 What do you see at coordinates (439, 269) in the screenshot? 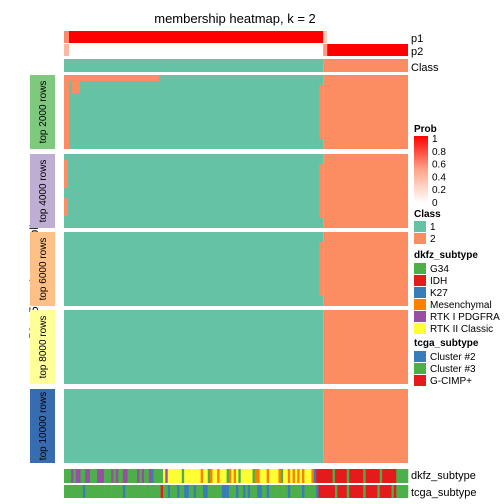
I see `dkfz-legend-label: G34` at bounding box center [439, 269].